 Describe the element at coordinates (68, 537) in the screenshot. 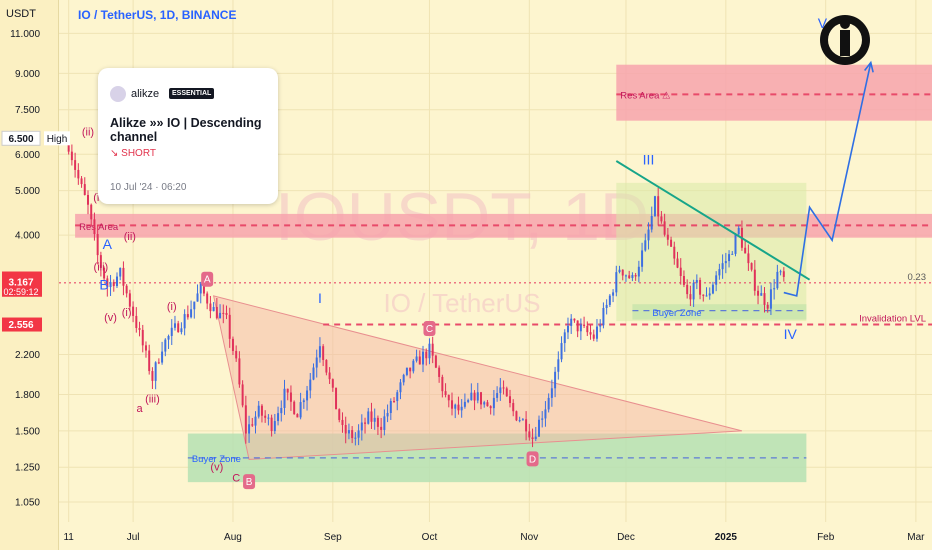

I see `x-tick-label: 11` at that location.